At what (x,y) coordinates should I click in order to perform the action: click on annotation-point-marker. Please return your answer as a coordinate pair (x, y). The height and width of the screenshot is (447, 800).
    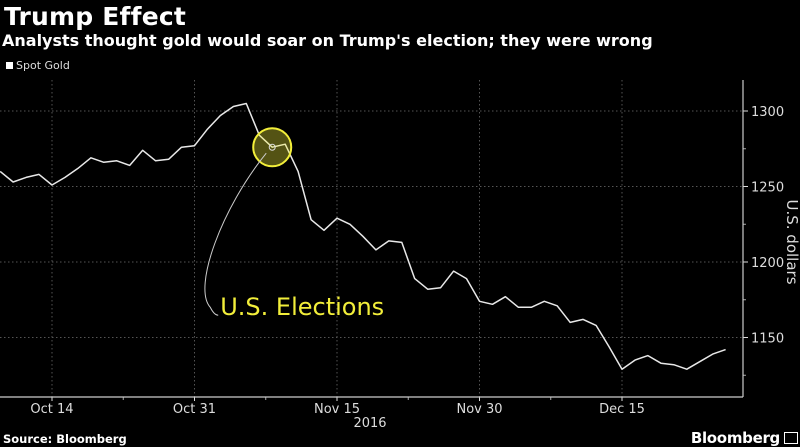
    Looking at the image, I should click on (272, 147).